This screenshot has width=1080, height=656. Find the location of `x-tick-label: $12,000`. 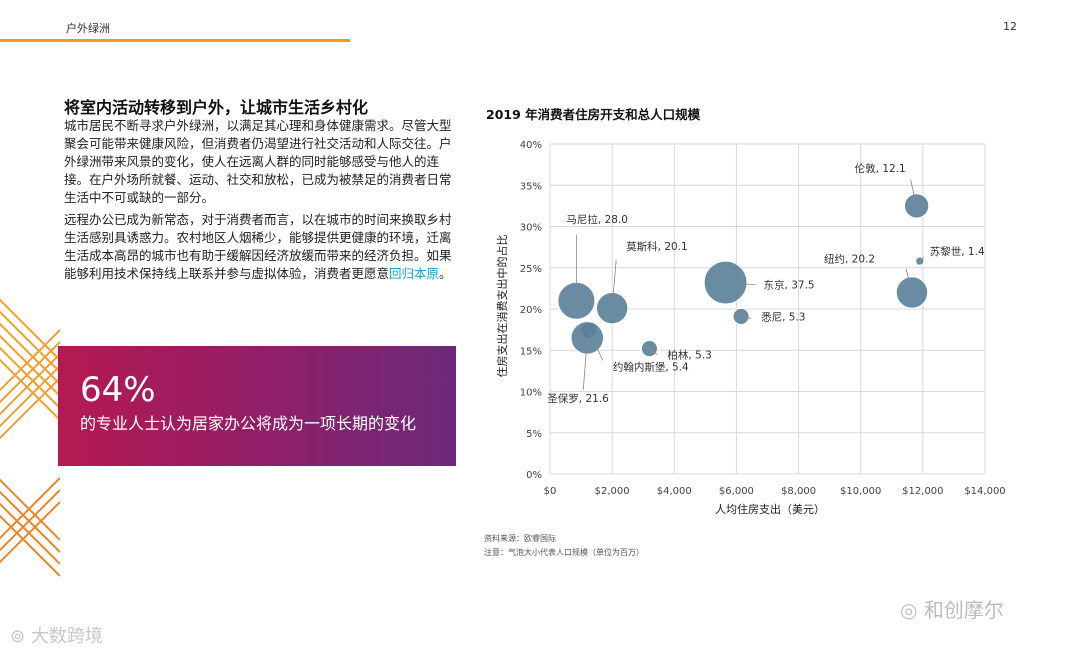

x-tick-label: $12,000 is located at coordinates (922, 491).